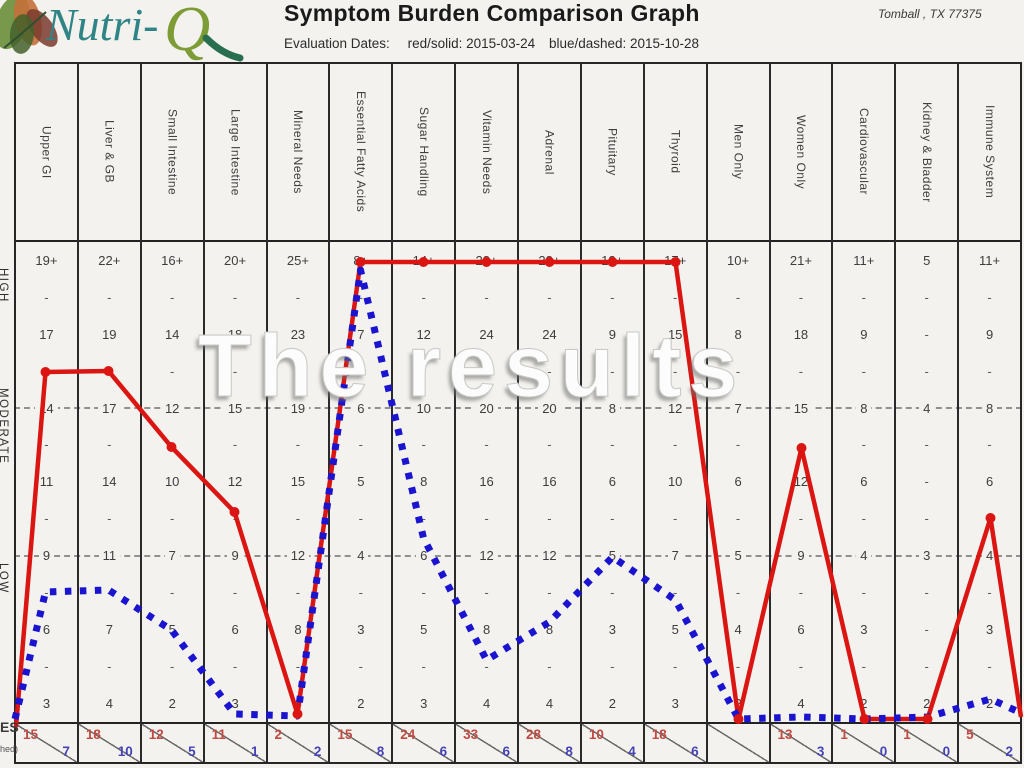 Image resolution: width=1024 pixels, height=768 pixels. I want to click on score-blue-value: 3, so click(820, 751).